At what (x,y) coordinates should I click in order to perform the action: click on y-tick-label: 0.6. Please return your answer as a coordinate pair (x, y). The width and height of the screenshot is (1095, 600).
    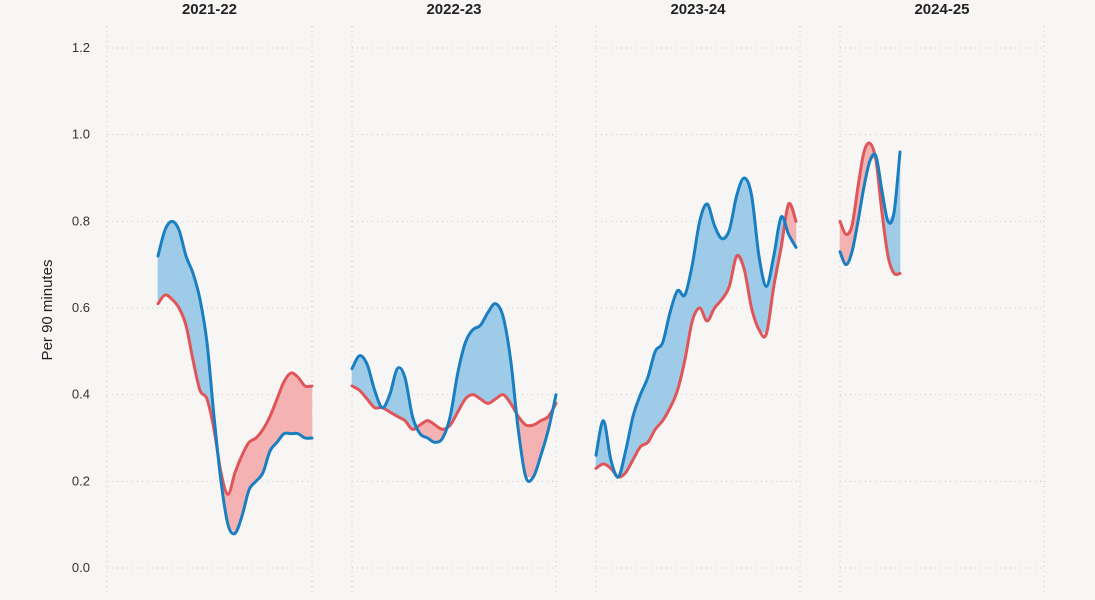
    Looking at the image, I should click on (81, 307).